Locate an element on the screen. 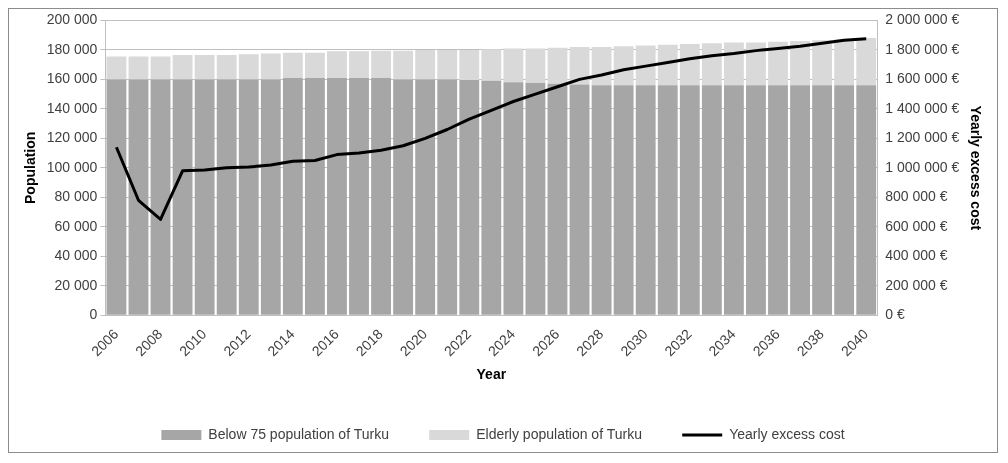  y2-tick-label: 1 000 000 € is located at coordinates (922, 166).